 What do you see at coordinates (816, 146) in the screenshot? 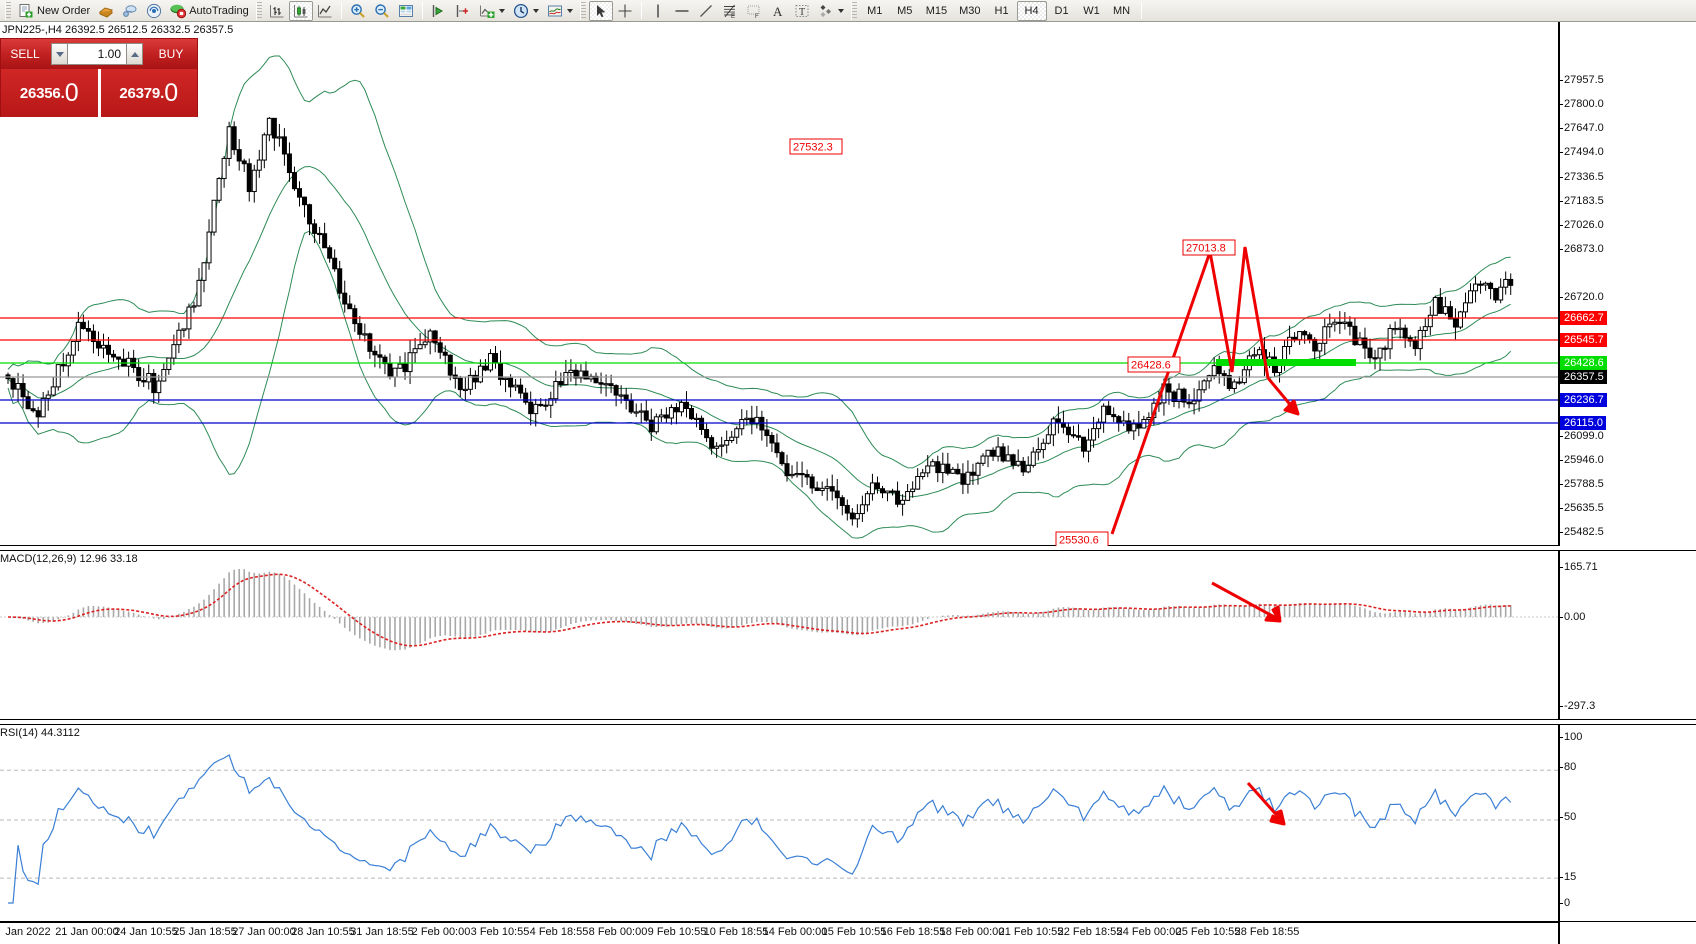
I see `swing-high-label: 27532.3` at bounding box center [816, 146].